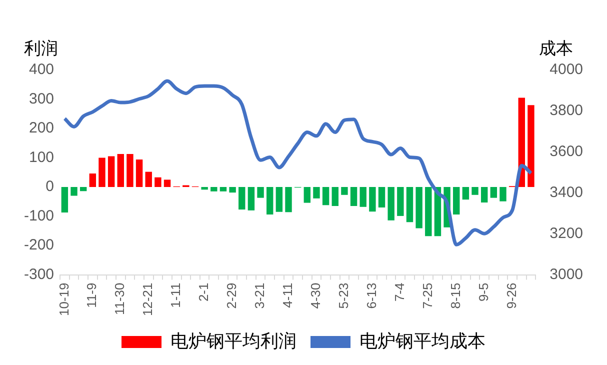 The height and width of the screenshot is (365, 607). What do you see at coordinates (483, 292) in the screenshot?
I see `x-tick-label: 9-5` at bounding box center [483, 292].